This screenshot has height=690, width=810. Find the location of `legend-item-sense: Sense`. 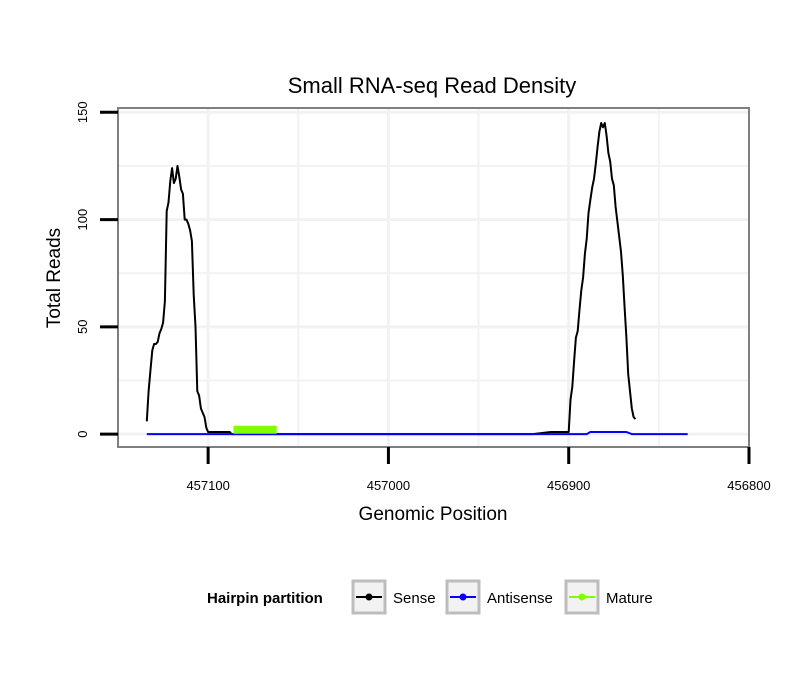

legend-item-sense: Sense is located at coordinates (393, 597).